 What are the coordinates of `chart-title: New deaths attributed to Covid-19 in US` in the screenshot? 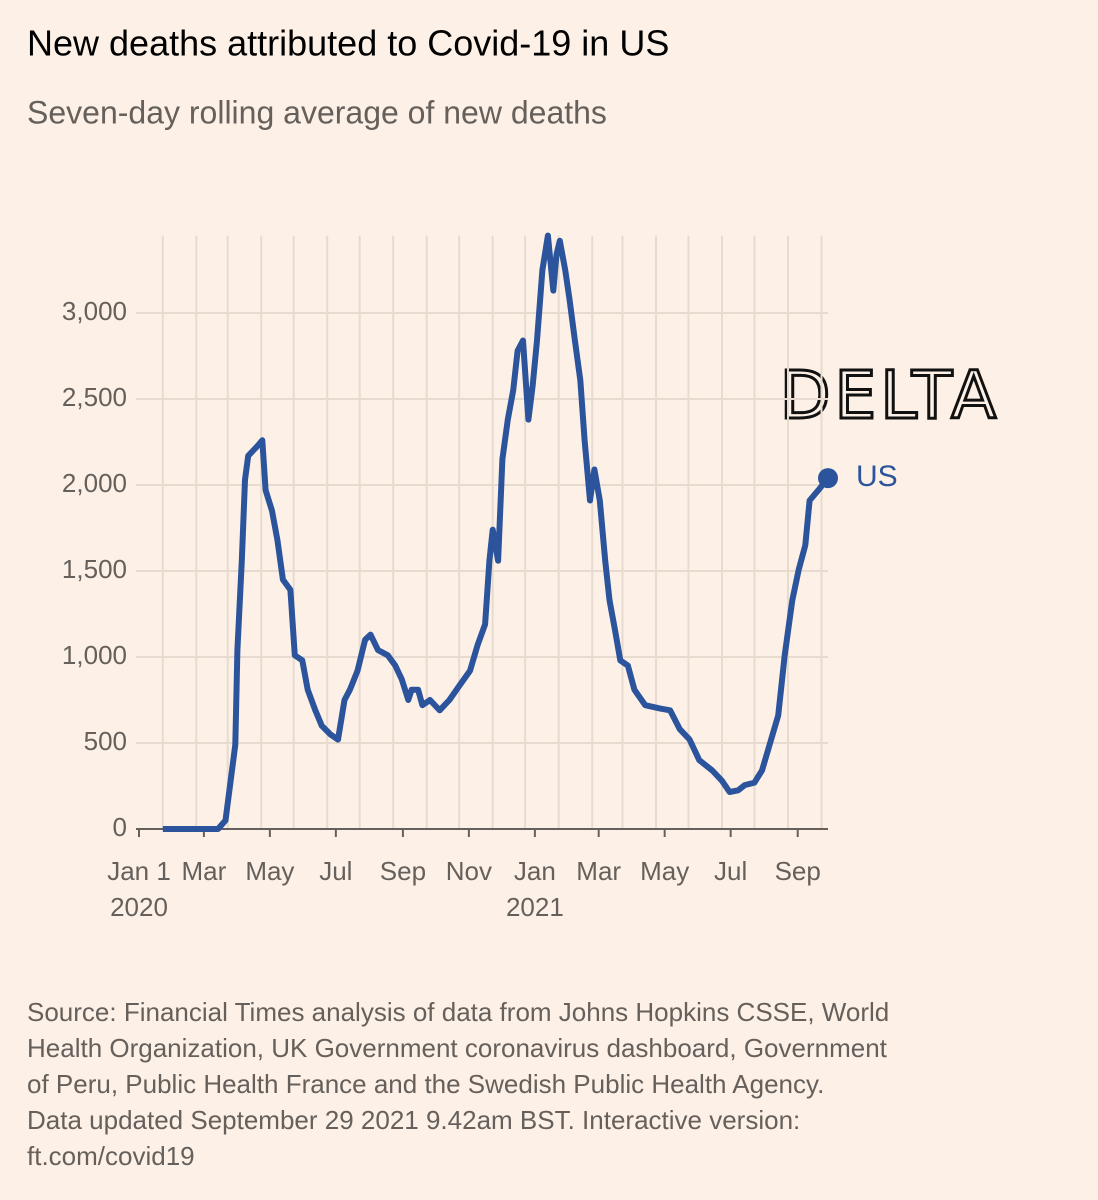 It's located at (348, 43).